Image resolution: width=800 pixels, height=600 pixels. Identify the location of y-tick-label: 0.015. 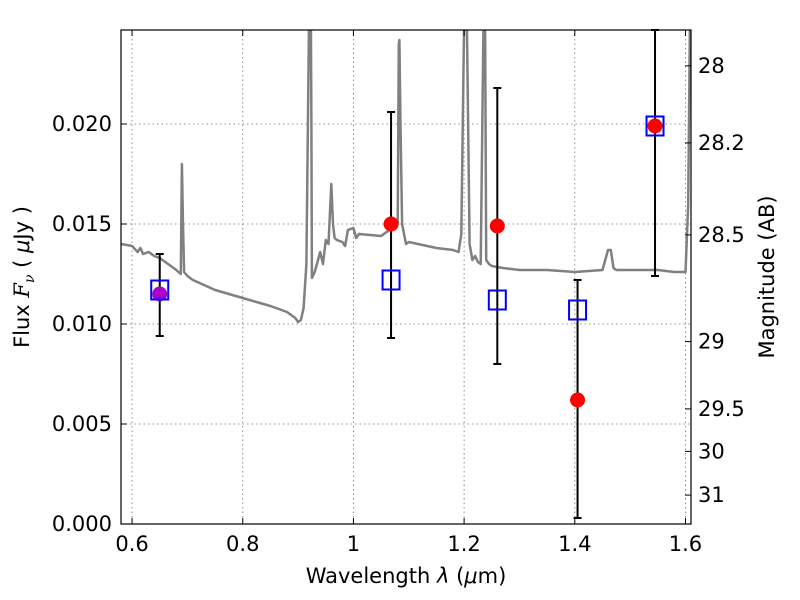
(82, 224).